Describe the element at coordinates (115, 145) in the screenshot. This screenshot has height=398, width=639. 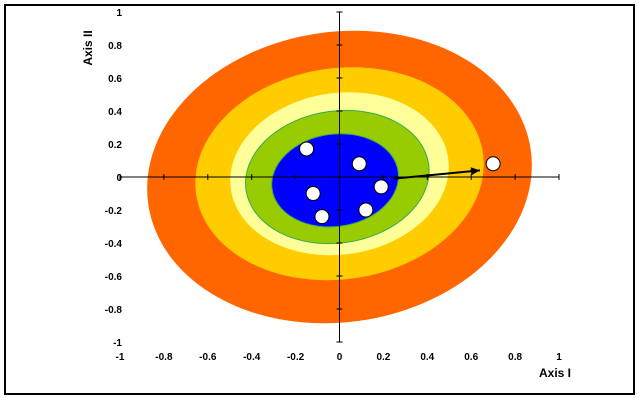
I see `y-tick-label: 0.2` at that location.